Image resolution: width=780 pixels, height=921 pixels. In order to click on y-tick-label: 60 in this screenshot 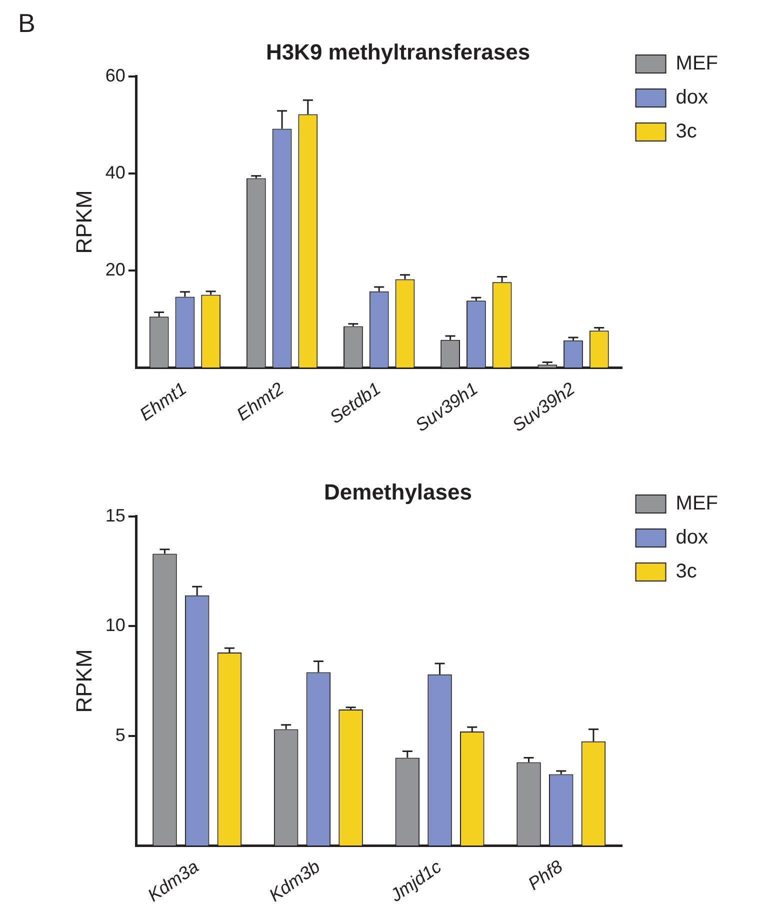, I will do `click(115, 75)`.